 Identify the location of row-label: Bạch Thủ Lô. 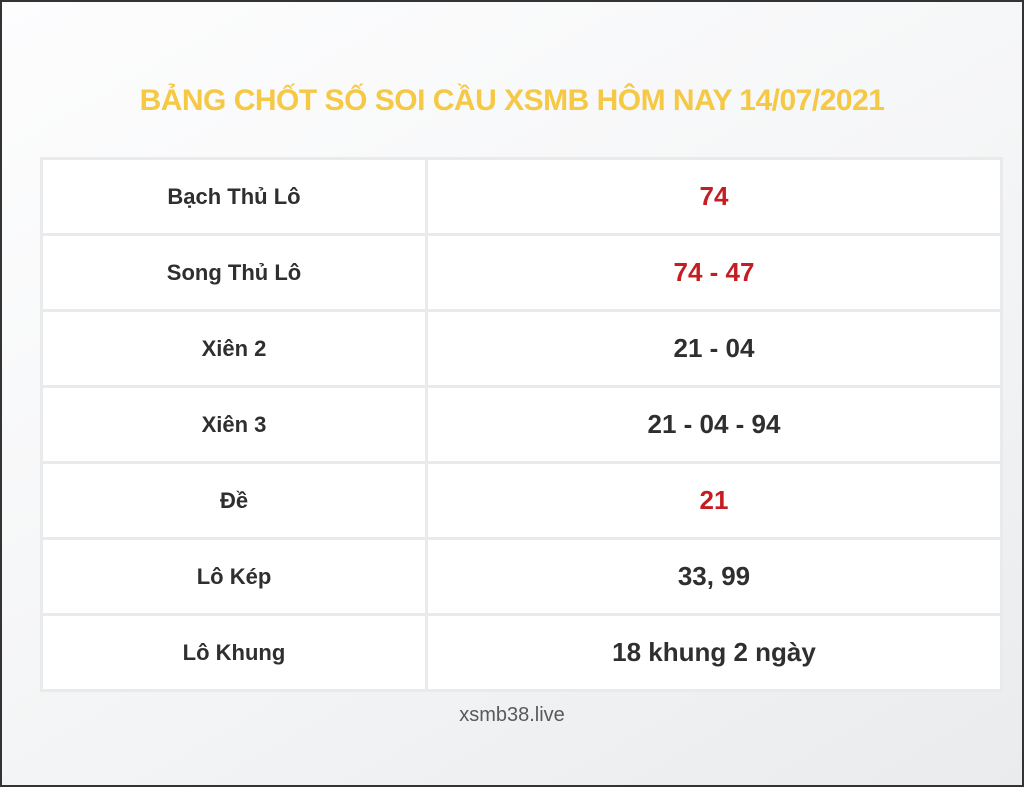
(234, 196).